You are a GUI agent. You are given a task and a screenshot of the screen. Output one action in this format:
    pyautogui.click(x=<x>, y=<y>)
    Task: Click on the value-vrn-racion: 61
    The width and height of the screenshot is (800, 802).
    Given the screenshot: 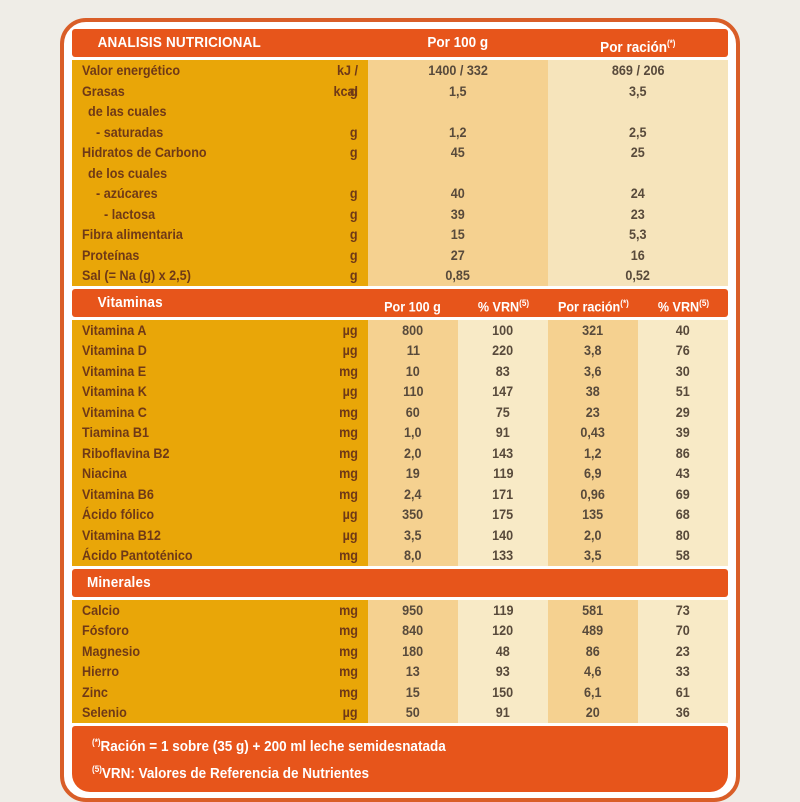 What is the action you would take?
    pyautogui.click(x=683, y=691)
    